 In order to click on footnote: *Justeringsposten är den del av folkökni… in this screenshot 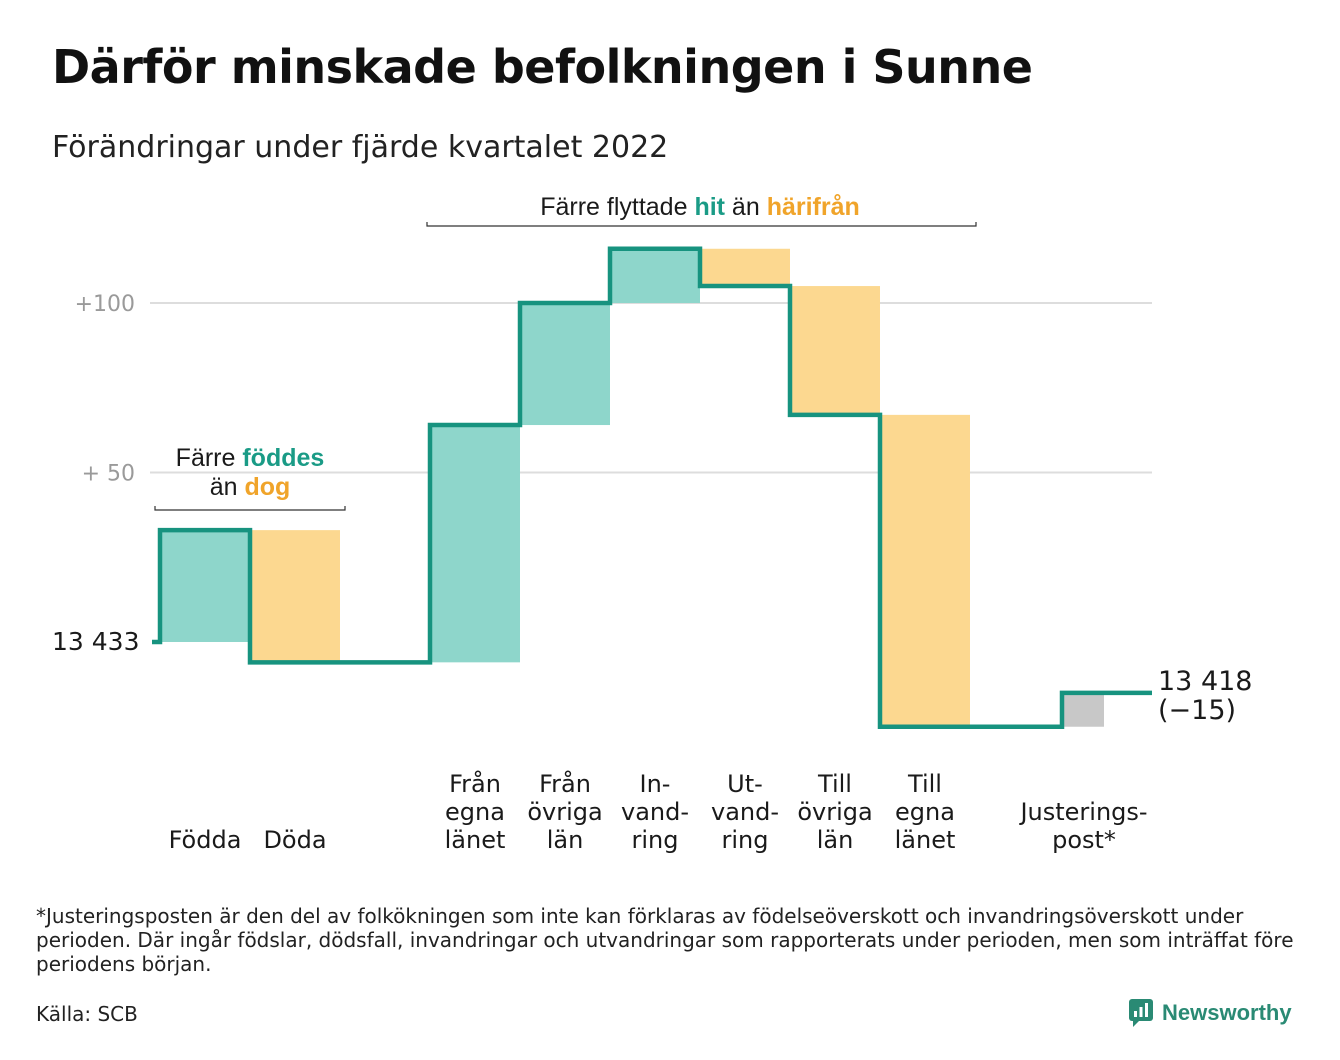, I will do `click(665, 940)`.